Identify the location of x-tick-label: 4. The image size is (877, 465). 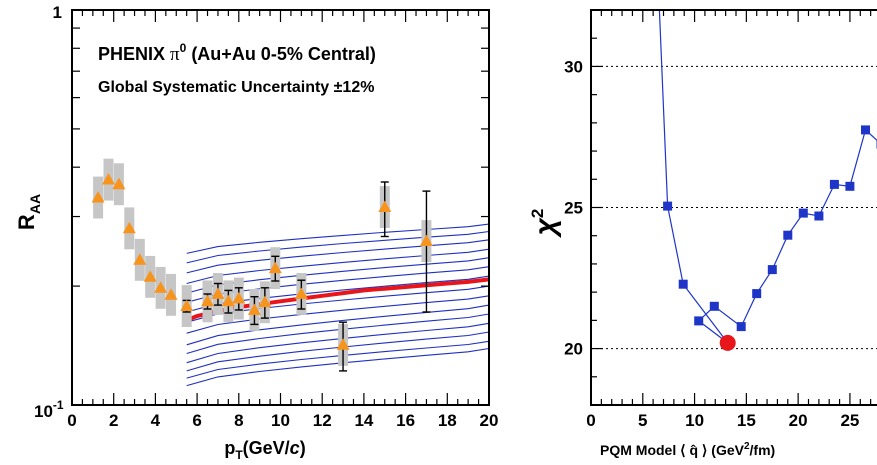
(156, 420).